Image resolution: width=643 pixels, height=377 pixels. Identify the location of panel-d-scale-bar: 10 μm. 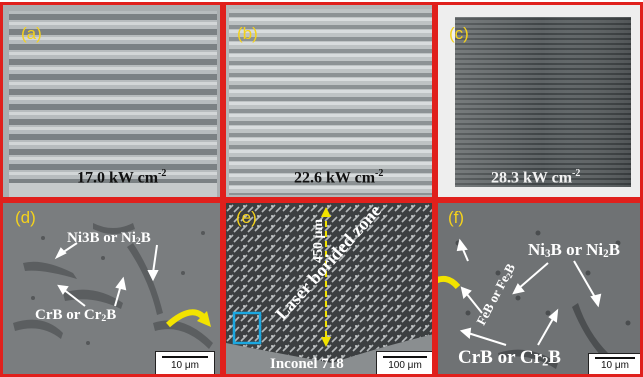
(185, 362).